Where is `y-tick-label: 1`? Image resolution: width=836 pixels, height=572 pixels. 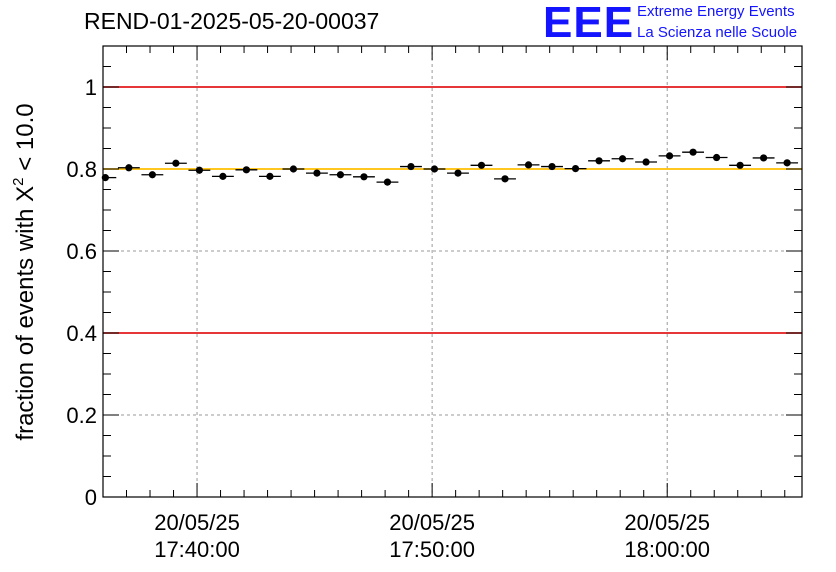
y-tick-label: 1 is located at coordinates (91, 87).